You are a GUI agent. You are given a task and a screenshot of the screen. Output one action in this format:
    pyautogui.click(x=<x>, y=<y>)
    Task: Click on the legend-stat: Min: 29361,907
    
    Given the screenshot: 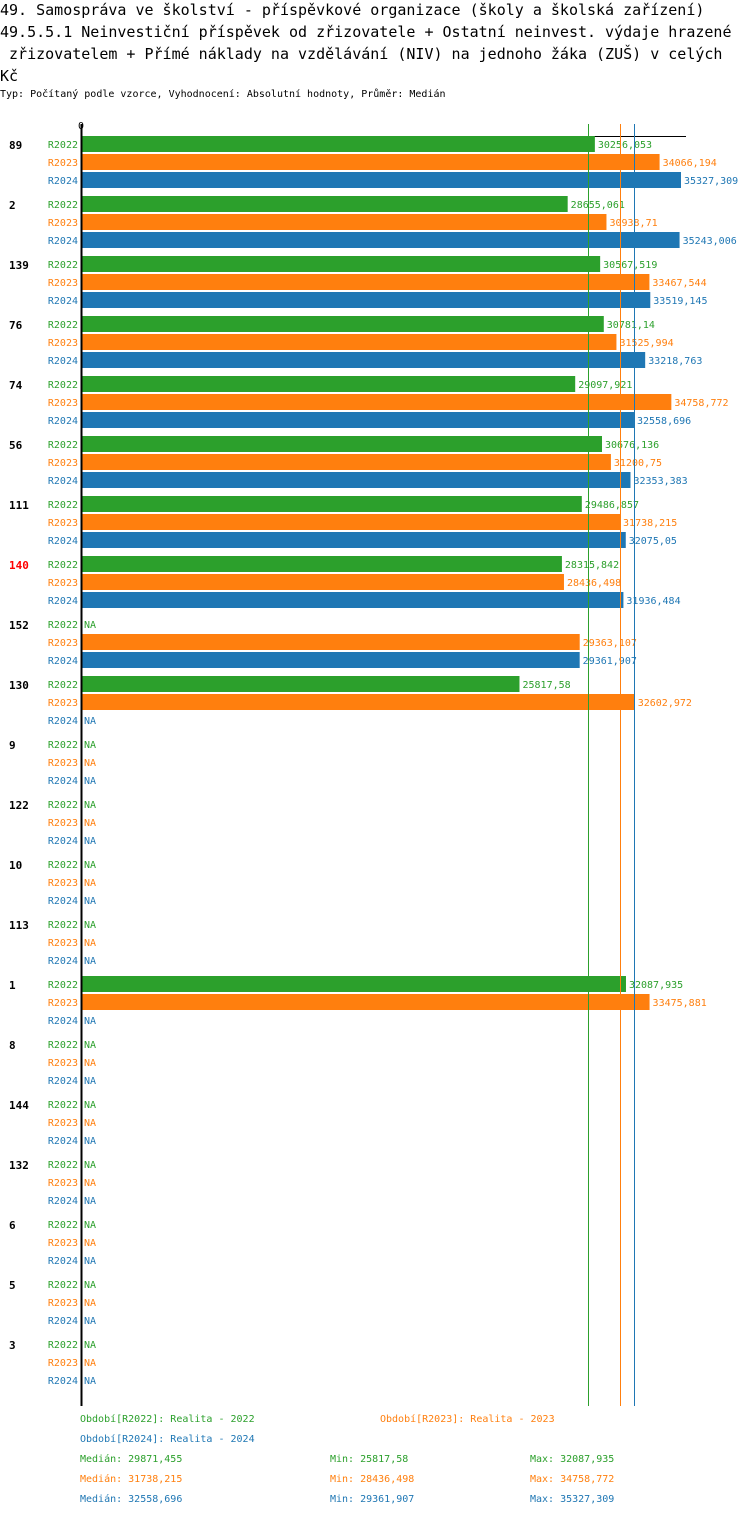 What is the action you would take?
    pyautogui.click(x=372, y=1499)
    